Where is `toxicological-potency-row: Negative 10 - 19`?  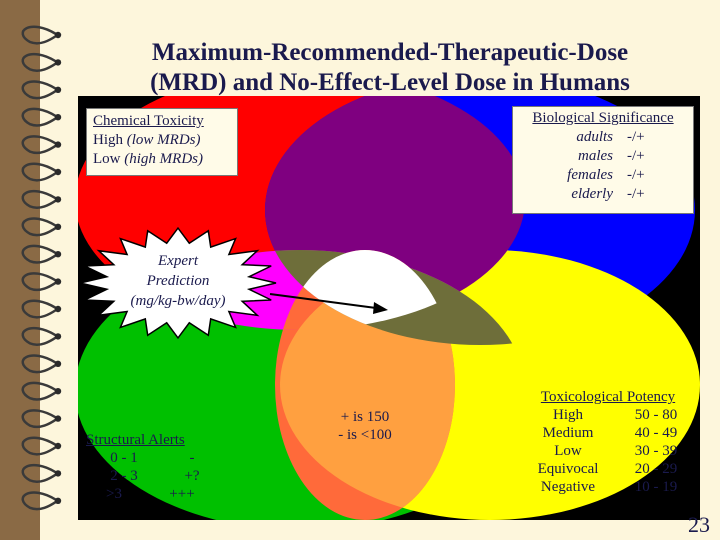 toxicological-potency-row: Negative 10 - 19 is located at coordinates (608, 487).